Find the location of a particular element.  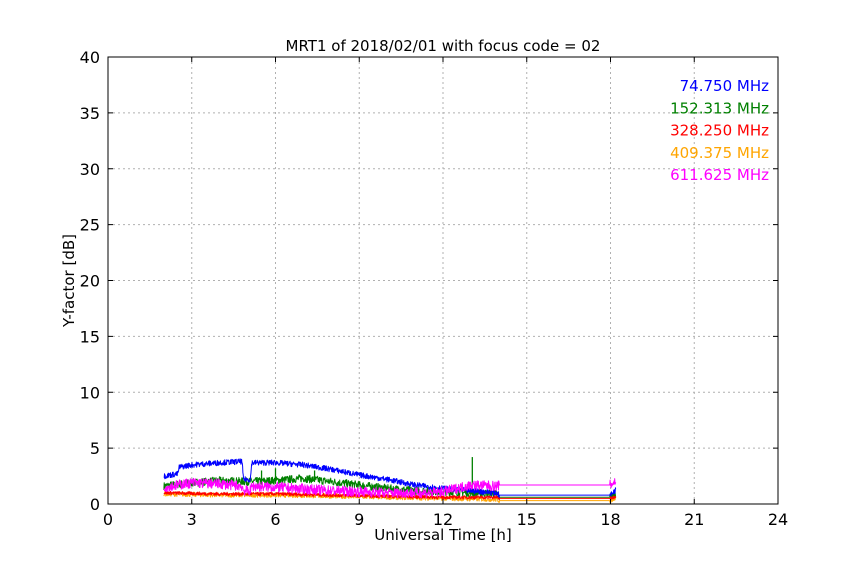

y-tick-label: 30 is located at coordinates (90, 169).